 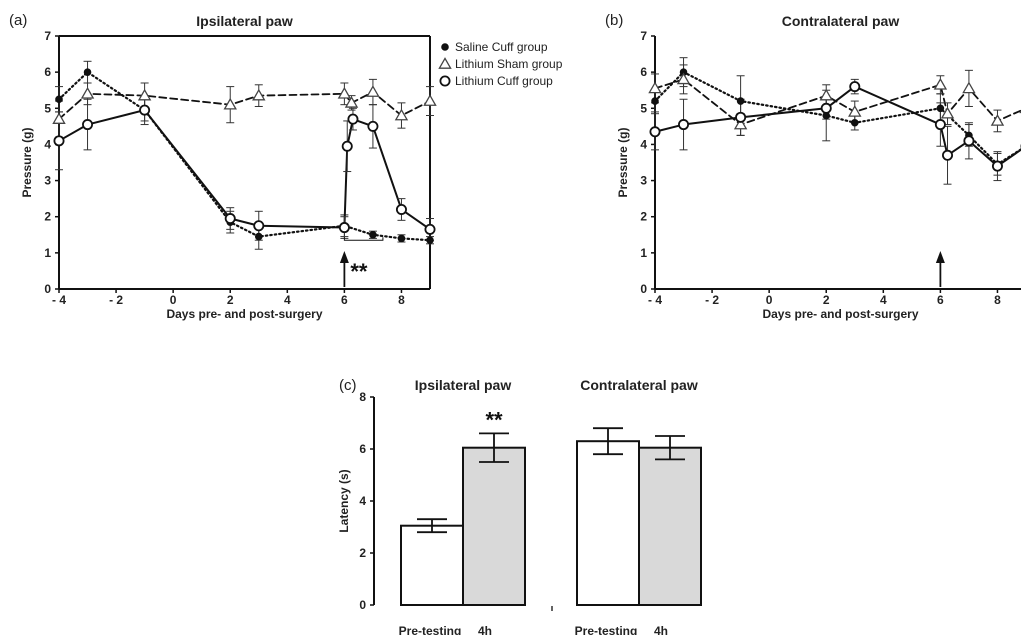 I want to click on legend-label: Saline Cuff group, so click(x=501, y=47).